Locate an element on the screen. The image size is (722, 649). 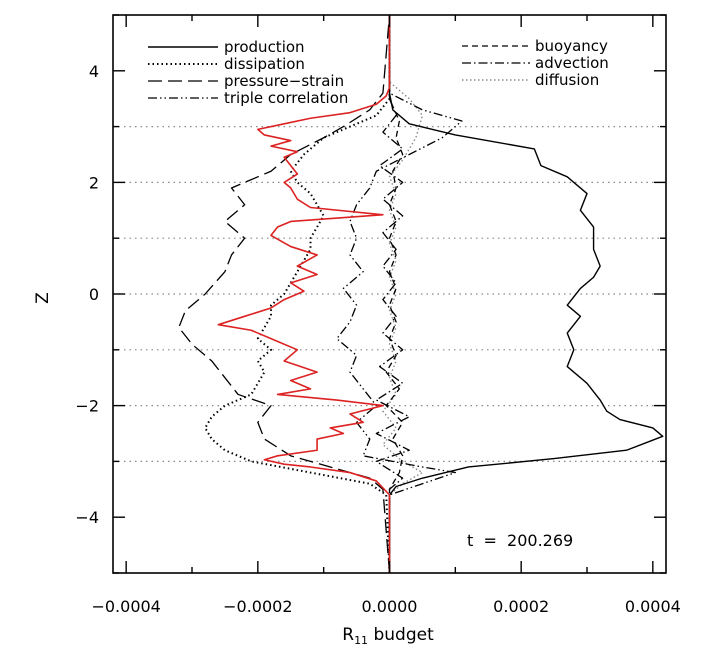
x-tick-label: −0.0004 is located at coordinates (125, 606).